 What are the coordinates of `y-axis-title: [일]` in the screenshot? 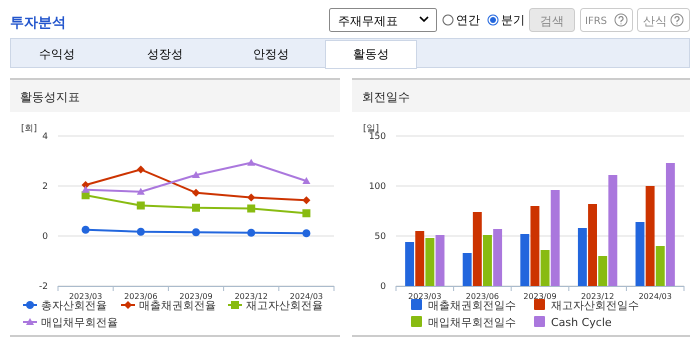 It's located at (371, 129).